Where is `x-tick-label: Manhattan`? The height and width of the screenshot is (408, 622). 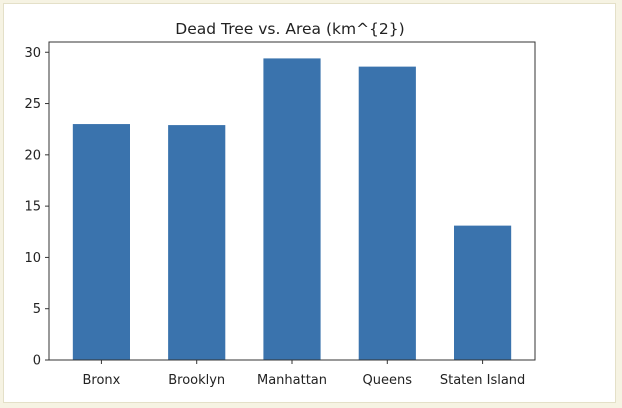 x-tick-label: Manhattan is located at coordinates (292, 380).